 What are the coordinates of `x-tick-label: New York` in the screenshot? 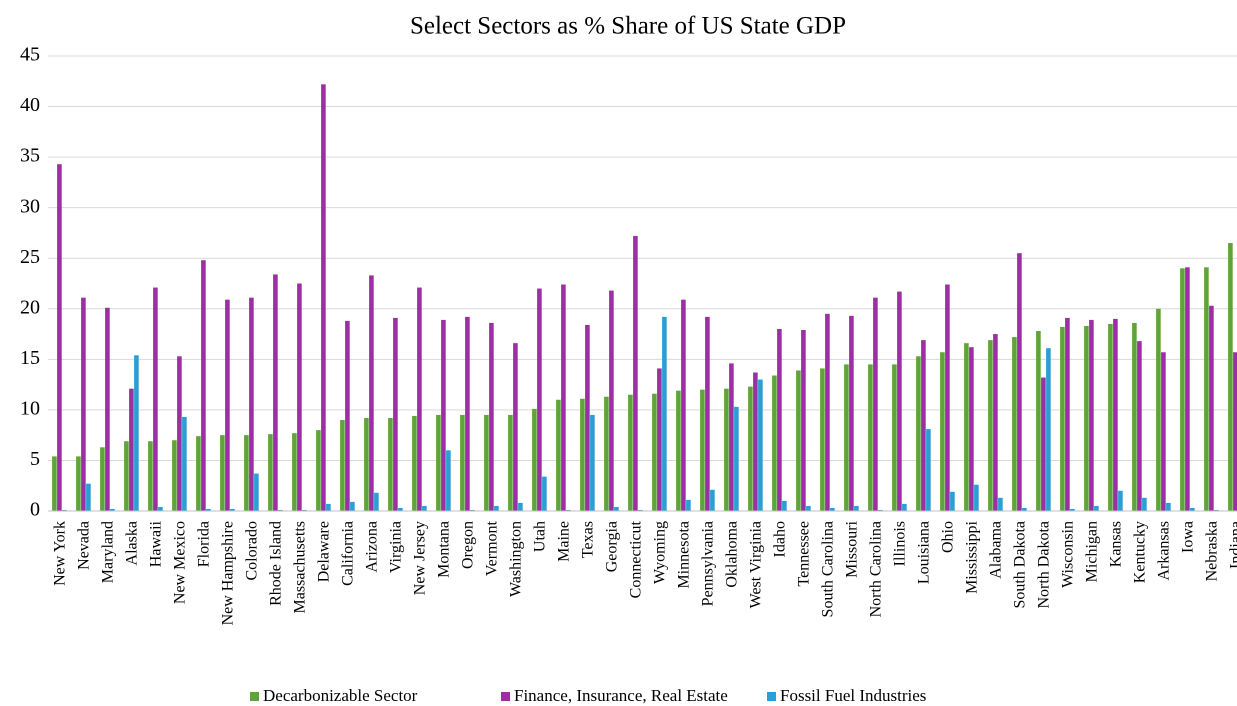 It's located at (60, 553).